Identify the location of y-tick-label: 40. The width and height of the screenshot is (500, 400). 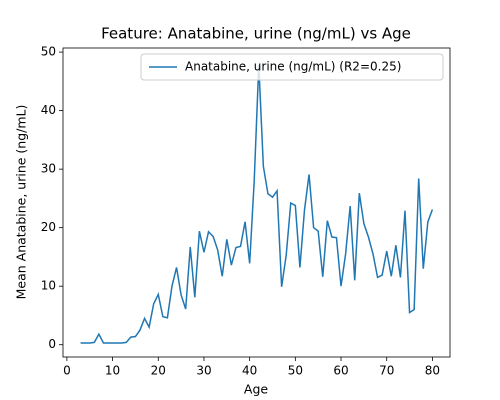
(48, 110).